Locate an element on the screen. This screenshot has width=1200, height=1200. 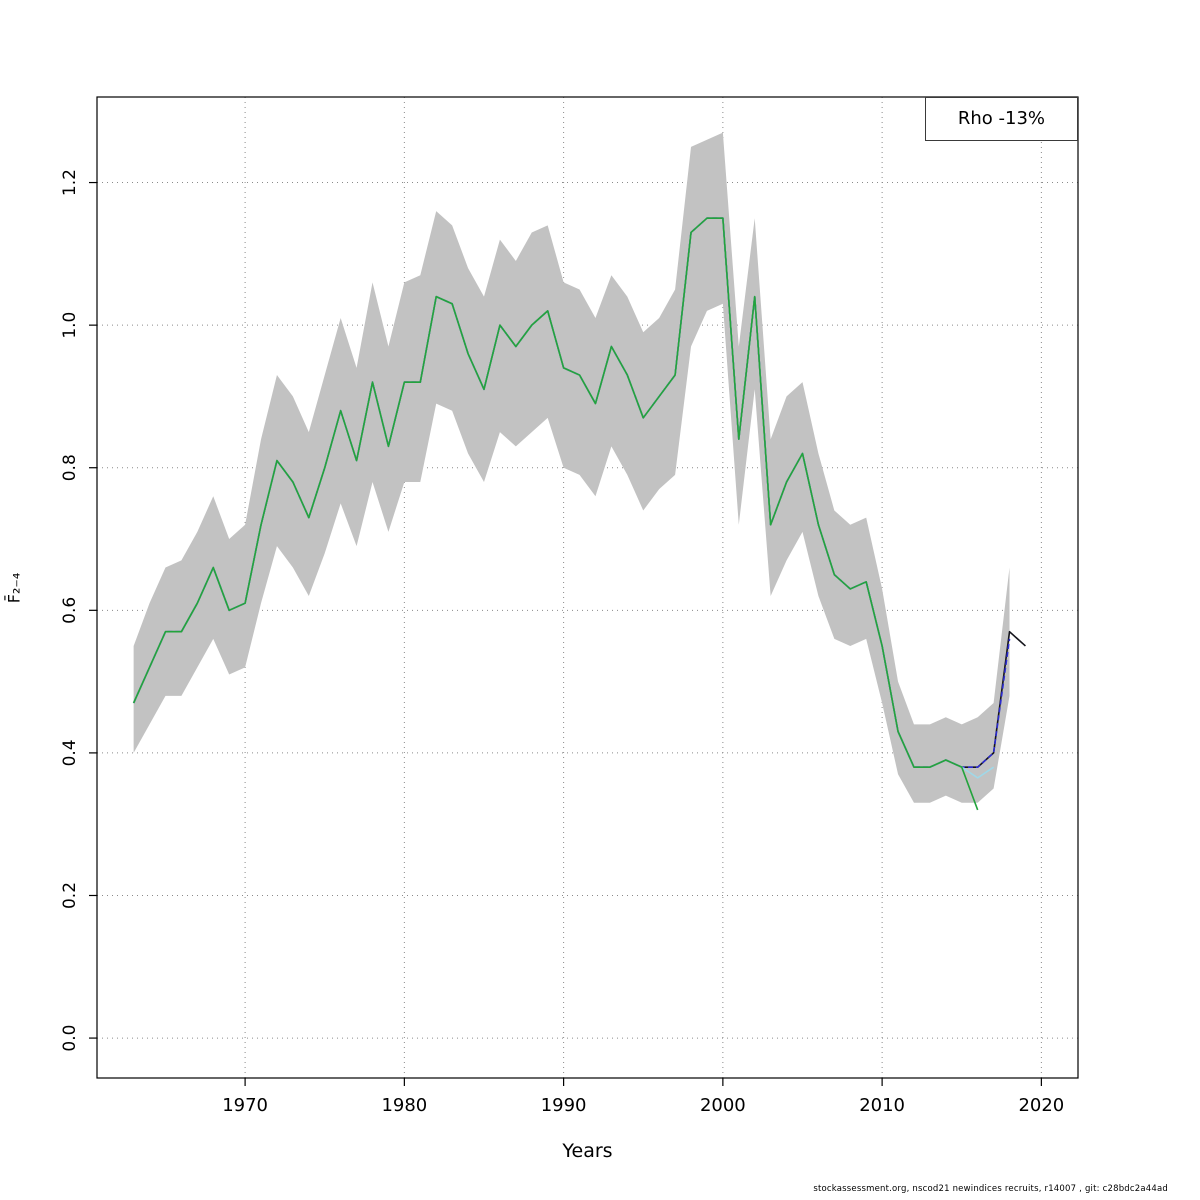
x-tick-label: 1990 is located at coordinates (564, 1105).